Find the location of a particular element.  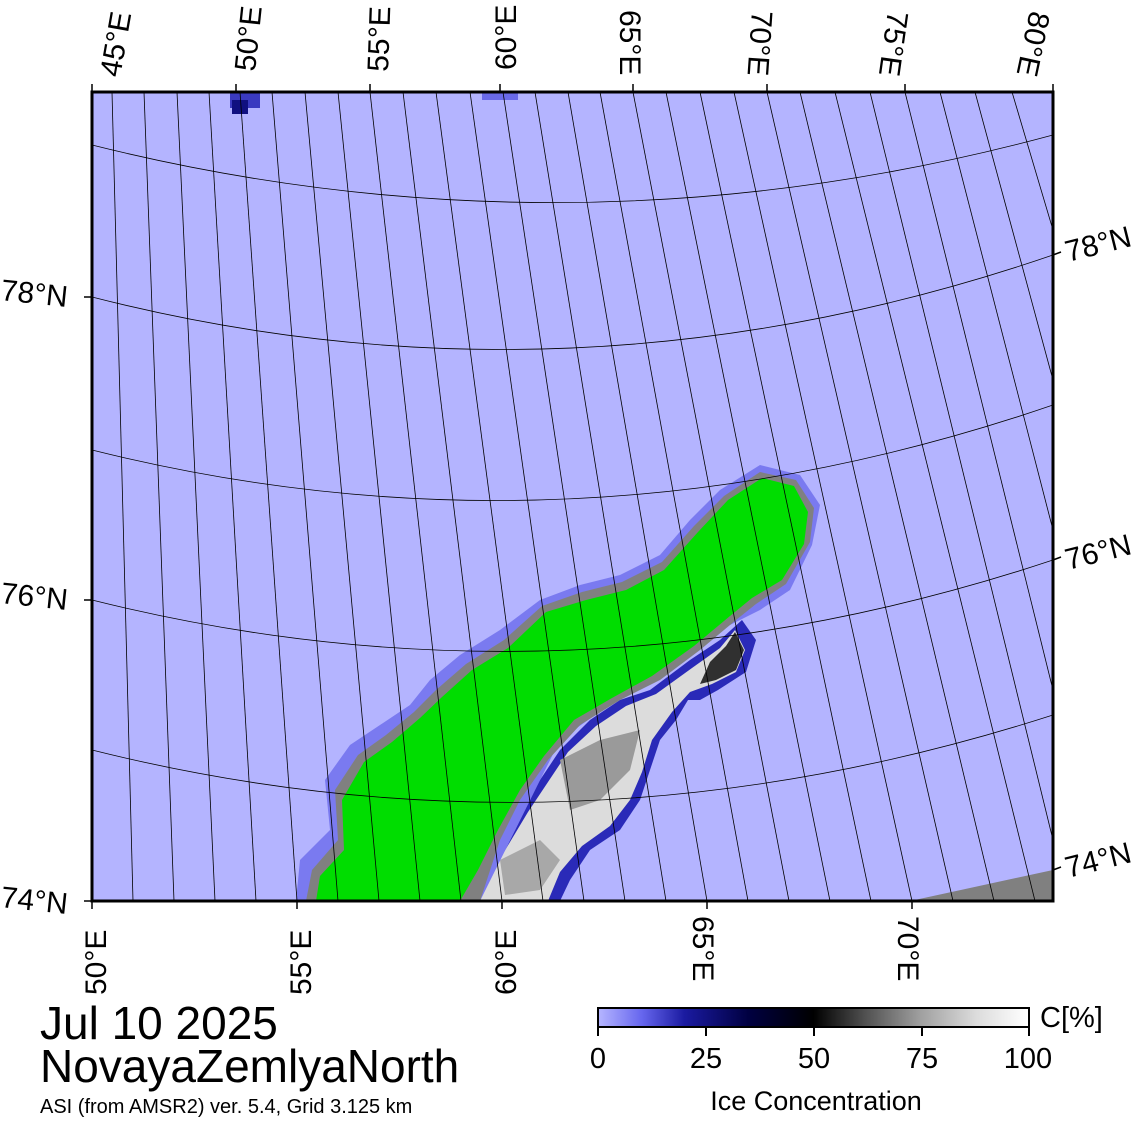

colorbar-label: 75 is located at coordinates (922, 1059).